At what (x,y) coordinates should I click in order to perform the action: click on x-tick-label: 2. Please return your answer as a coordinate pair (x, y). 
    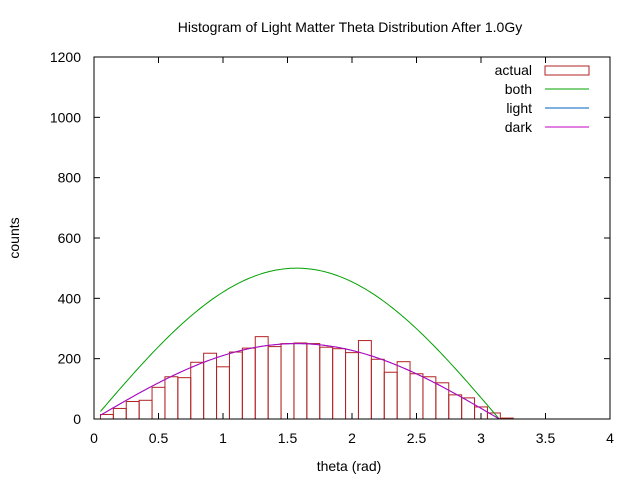
    Looking at the image, I should click on (352, 438).